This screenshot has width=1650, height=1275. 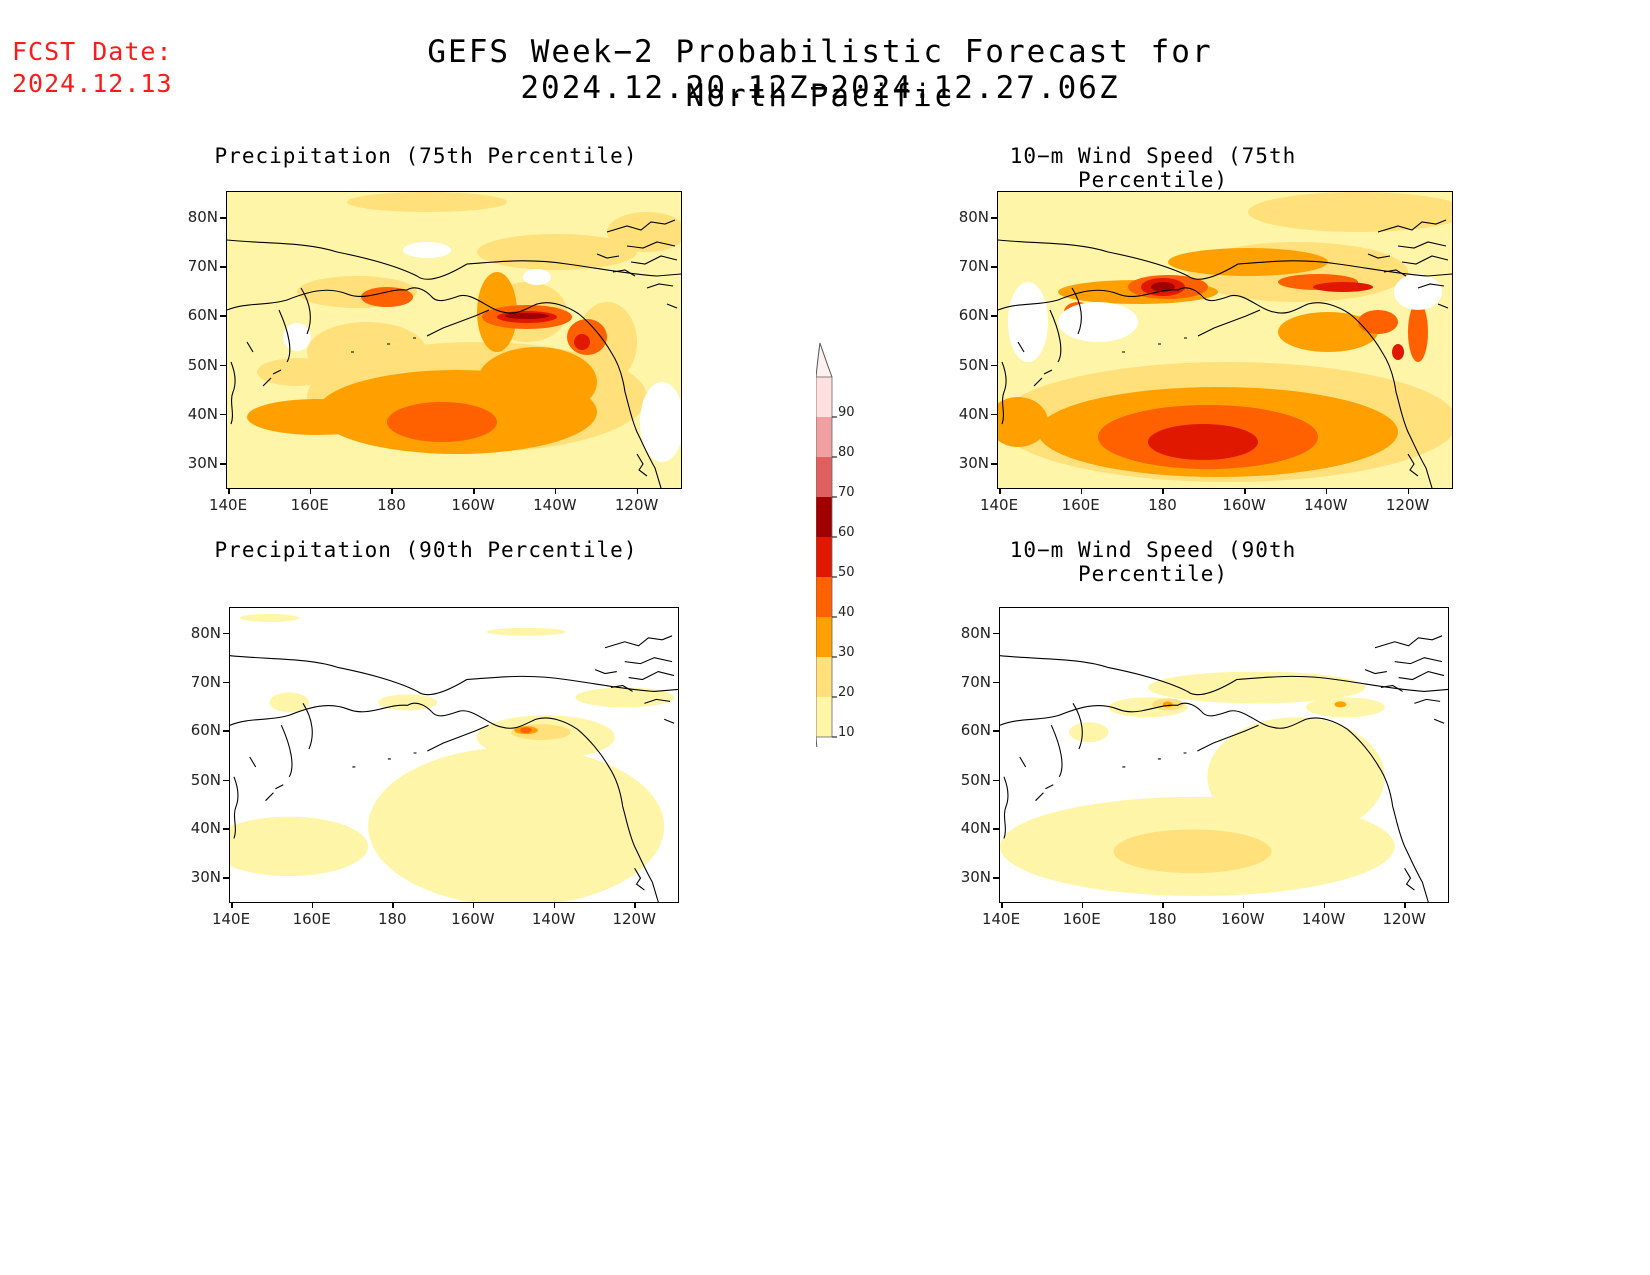 I want to click on colorbar-outline, so click(x=824, y=557).